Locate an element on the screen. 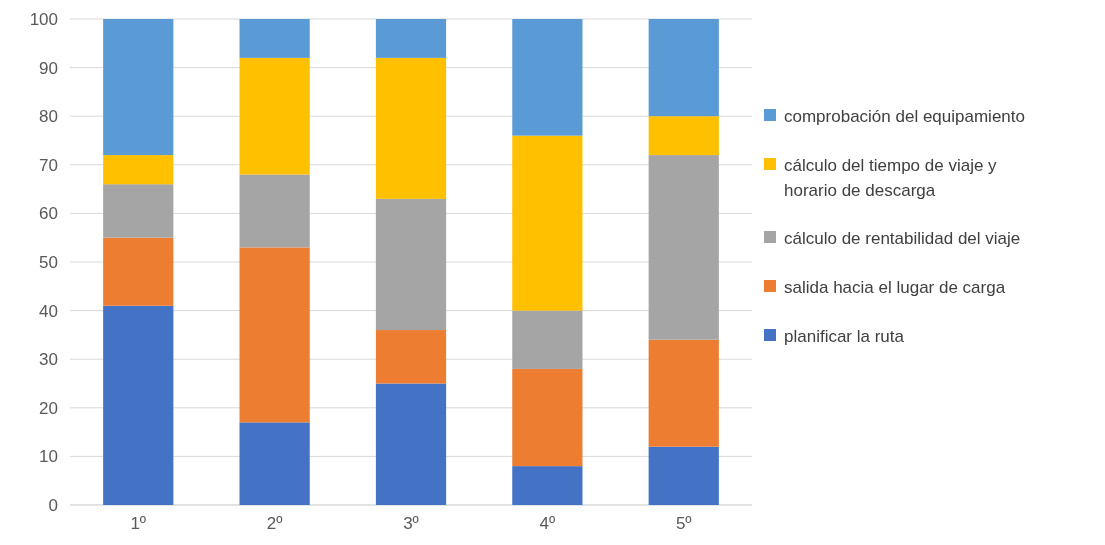  y-tick-label: 80 is located at coordinates (48, 117).